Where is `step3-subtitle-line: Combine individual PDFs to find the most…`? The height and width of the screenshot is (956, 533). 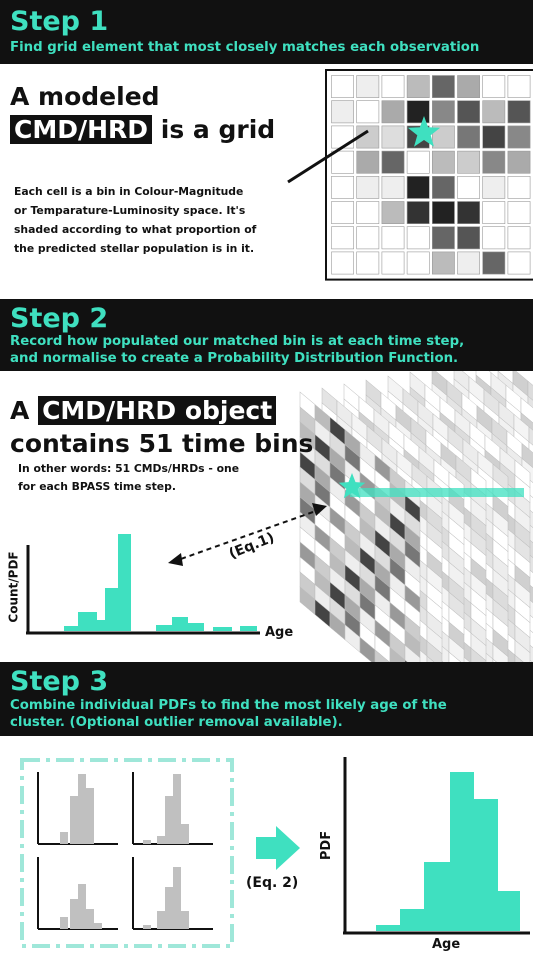 step3-subtitle-line: Combine individual PDFs to find the most… is located at coordinates (228, 705).